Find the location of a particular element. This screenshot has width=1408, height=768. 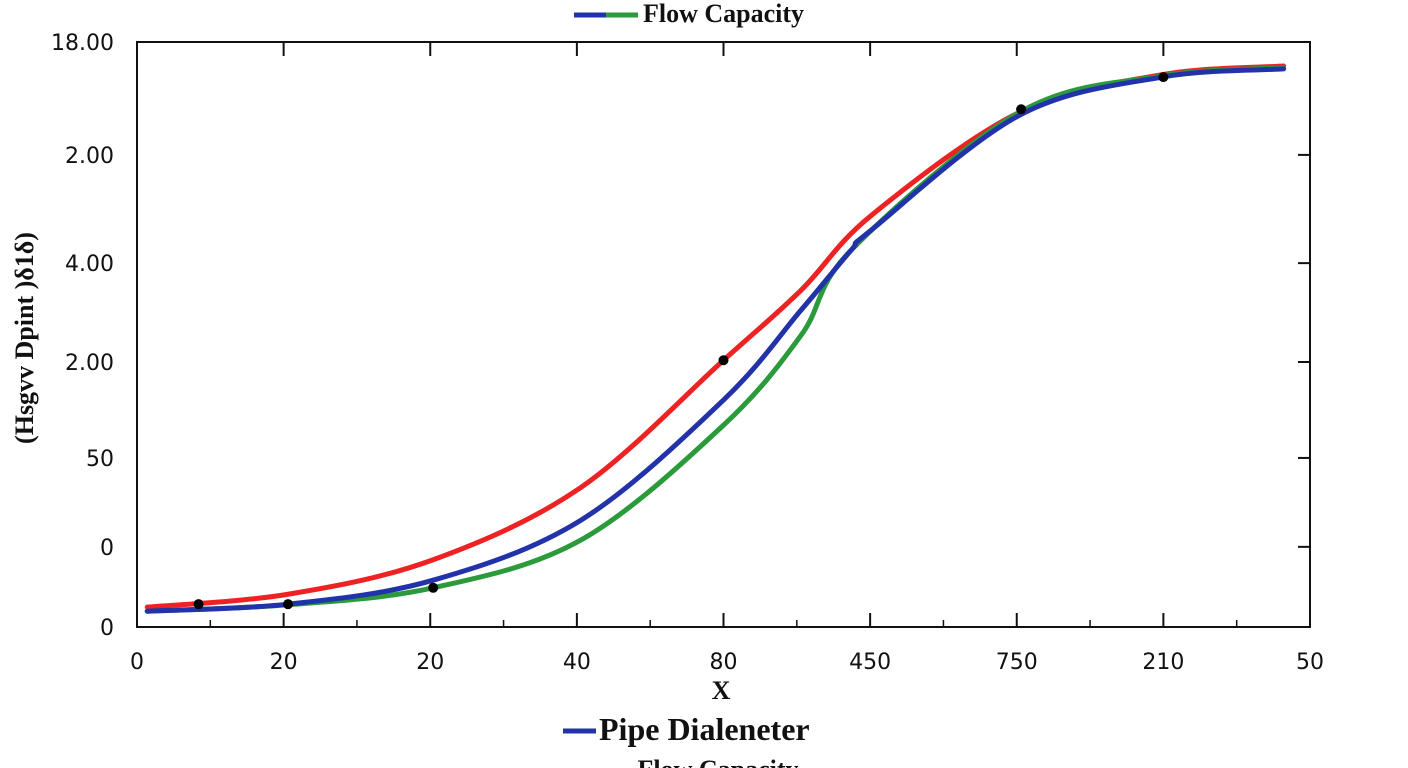

x-tick-label: 50 is located at coordinates (1310, 662).